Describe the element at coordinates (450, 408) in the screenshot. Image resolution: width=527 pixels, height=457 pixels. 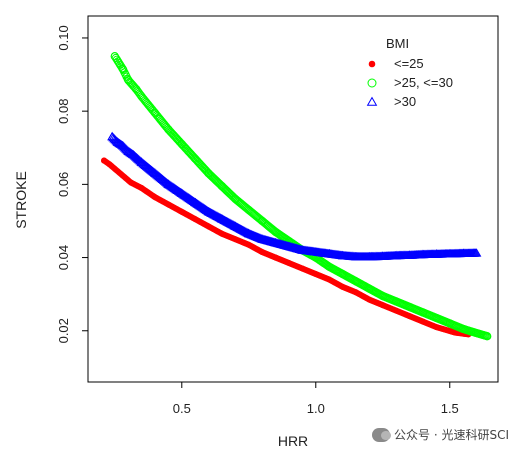
I see `x-tick-label: 1.5` at that location.